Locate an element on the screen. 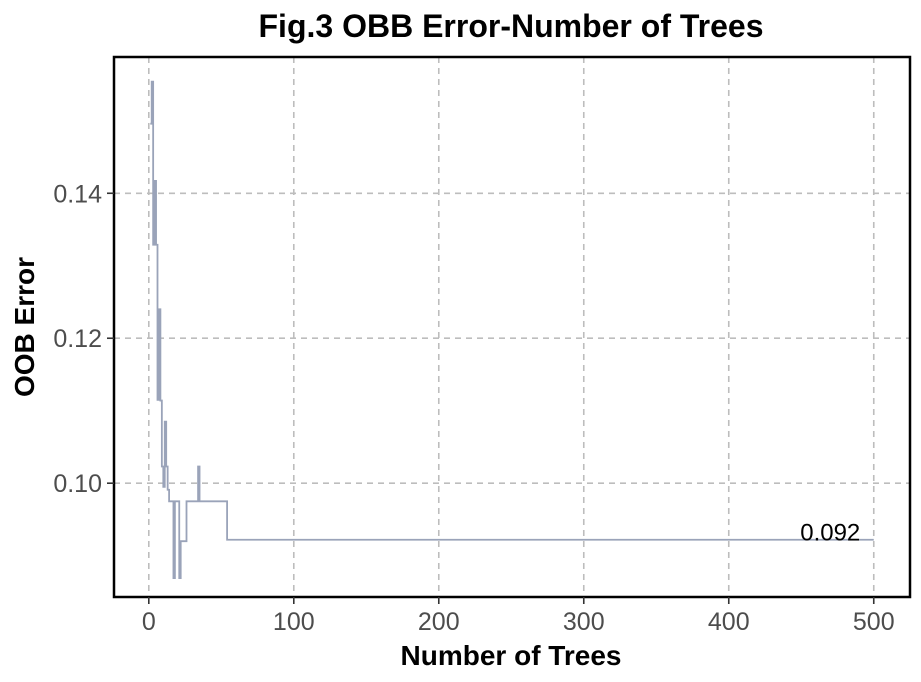 The height and width of the screenshot is (682, 921). x-tick-label-100: 100 is located at coordinates (294, 622).